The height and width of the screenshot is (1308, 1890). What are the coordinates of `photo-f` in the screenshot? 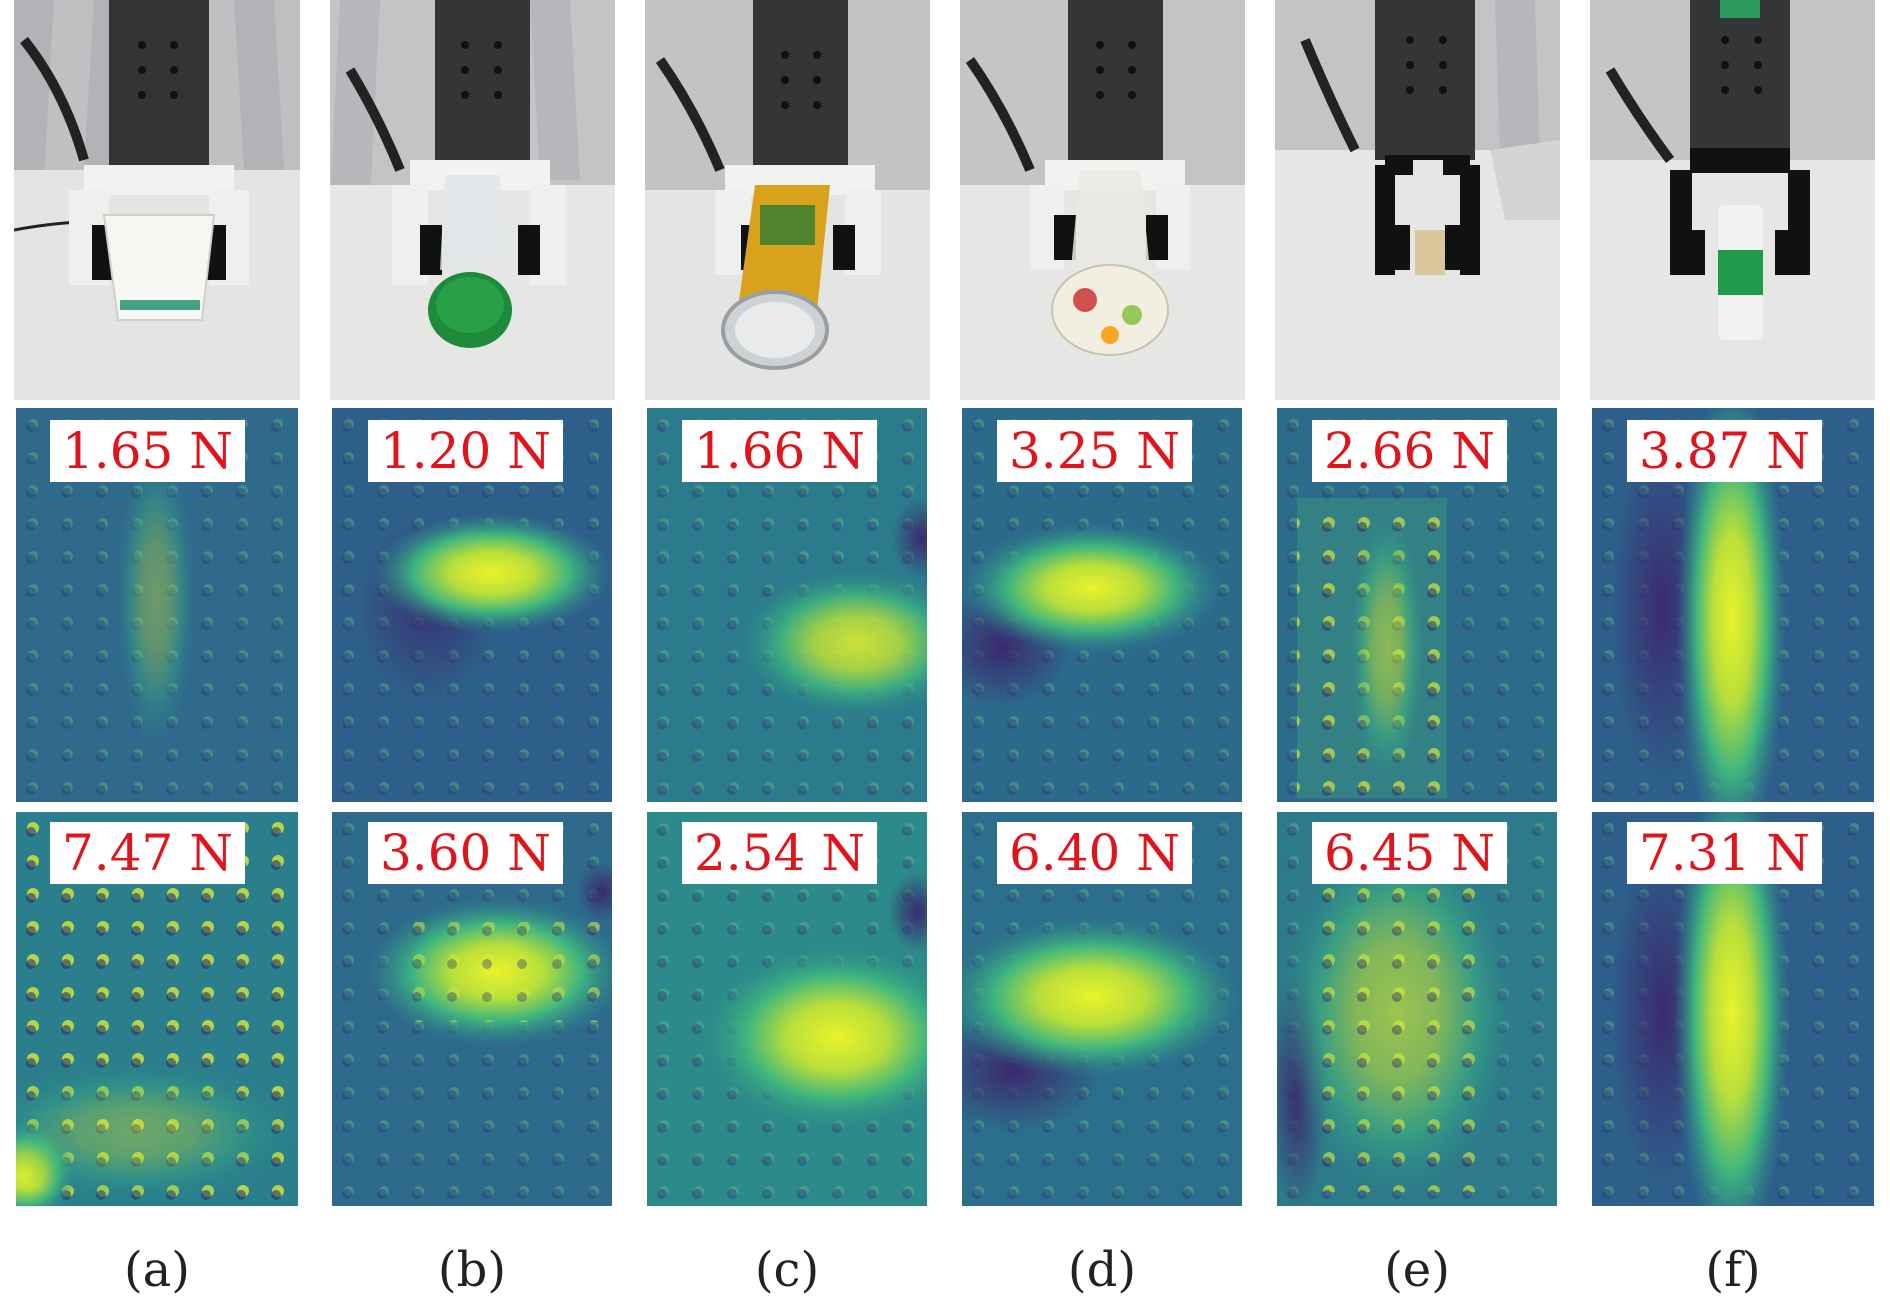 It's located at (1732, 200).